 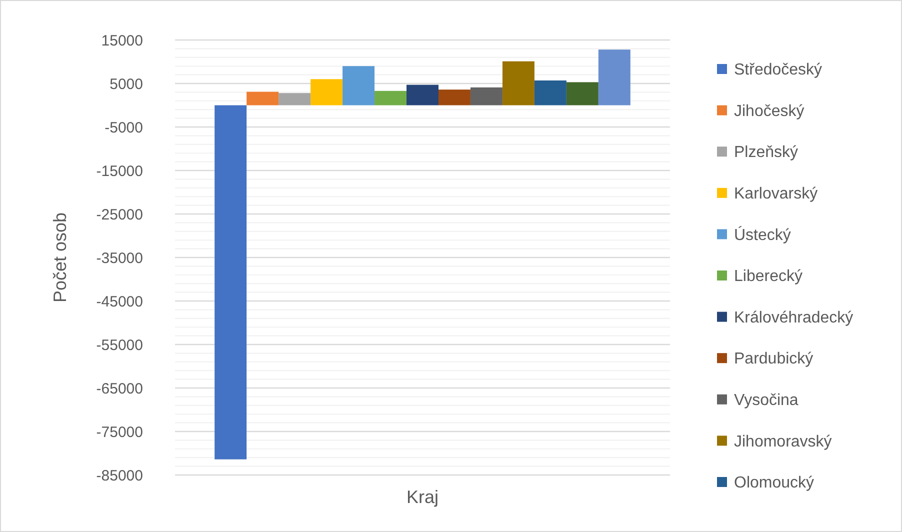 I want to click on y-tick-label: -45000, so click(x=119, y=301).